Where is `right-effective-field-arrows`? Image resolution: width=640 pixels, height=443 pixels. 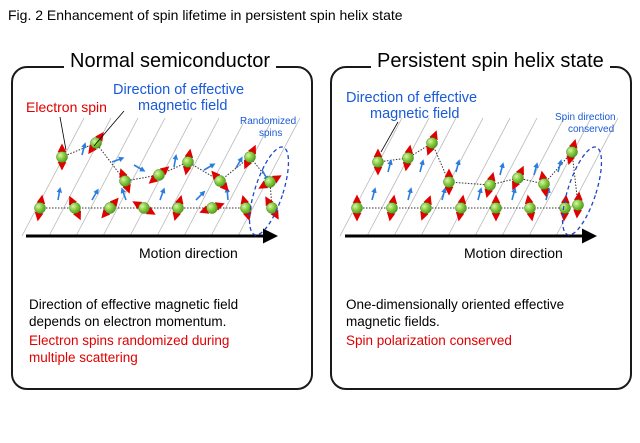
right-effective-field-arrows is located at coordinates (467, 180).